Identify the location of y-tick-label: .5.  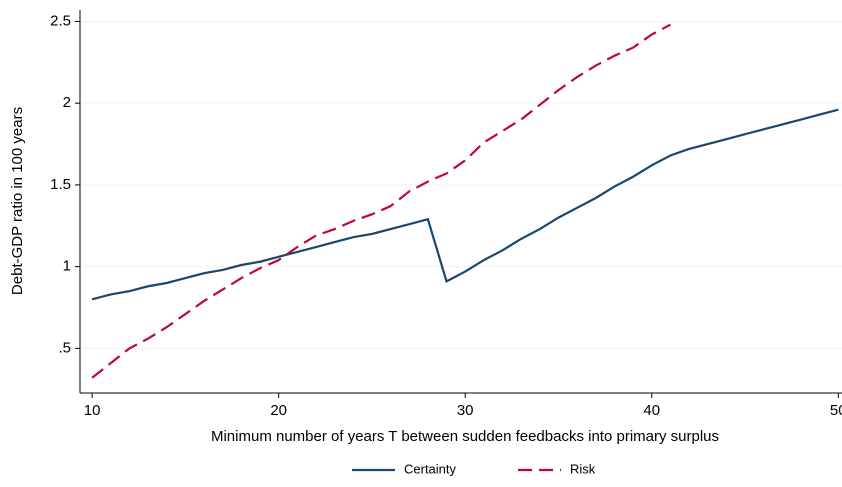
(64, 347).